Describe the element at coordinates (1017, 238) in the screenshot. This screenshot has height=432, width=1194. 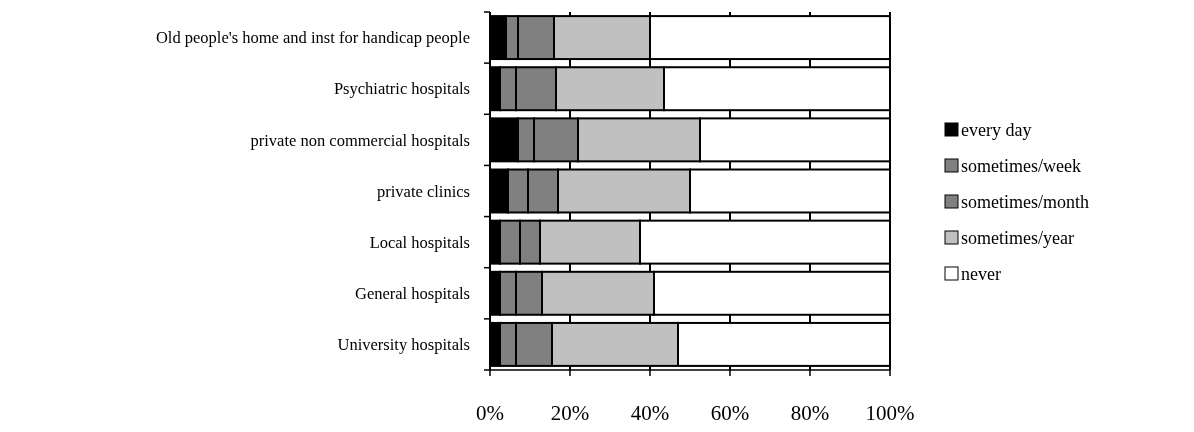
I see `legend-label: sometimes/year` at that location.